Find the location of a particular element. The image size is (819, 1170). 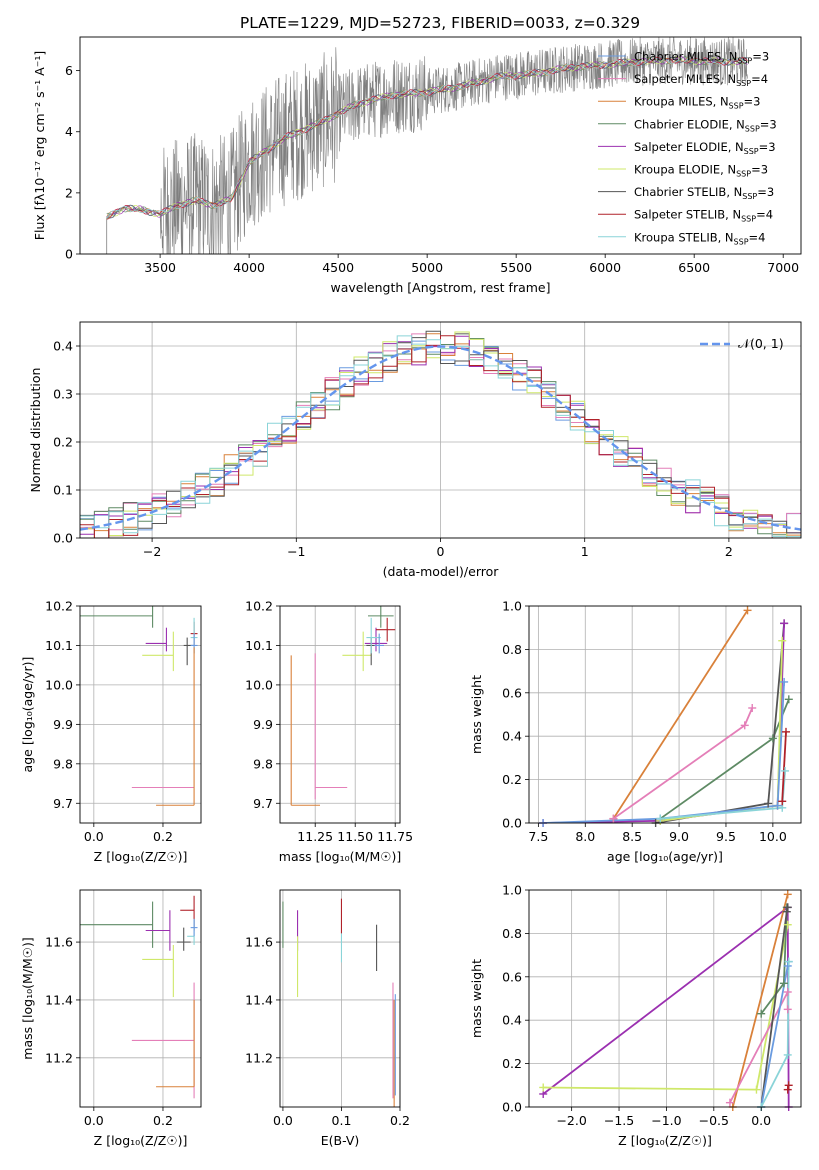

x-axis-label: age [log₁₀(age/yr)] is located at coordinates (665, 856).